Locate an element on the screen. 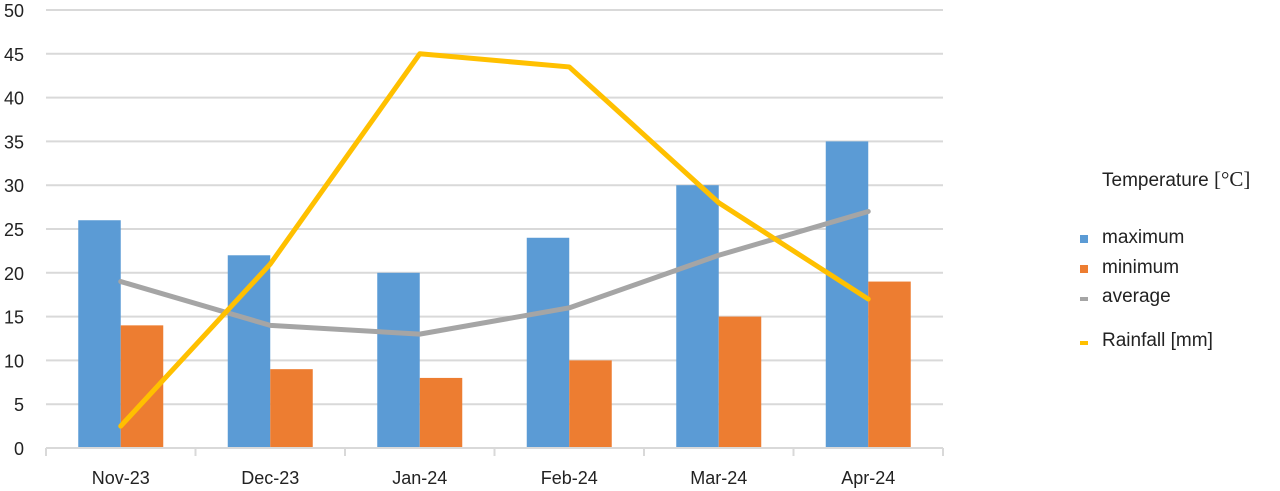 The image size is (1280, 491). legend-title-unit: [°C] is located at coordinates (1232, 179).